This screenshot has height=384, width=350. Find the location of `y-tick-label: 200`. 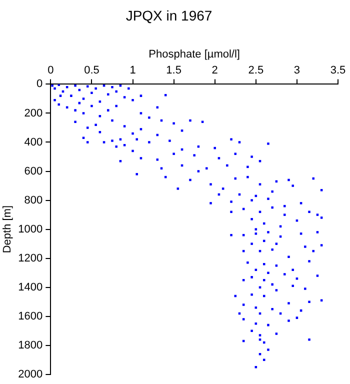

y-tick-label: 200 is located at coordinates (33, 113).